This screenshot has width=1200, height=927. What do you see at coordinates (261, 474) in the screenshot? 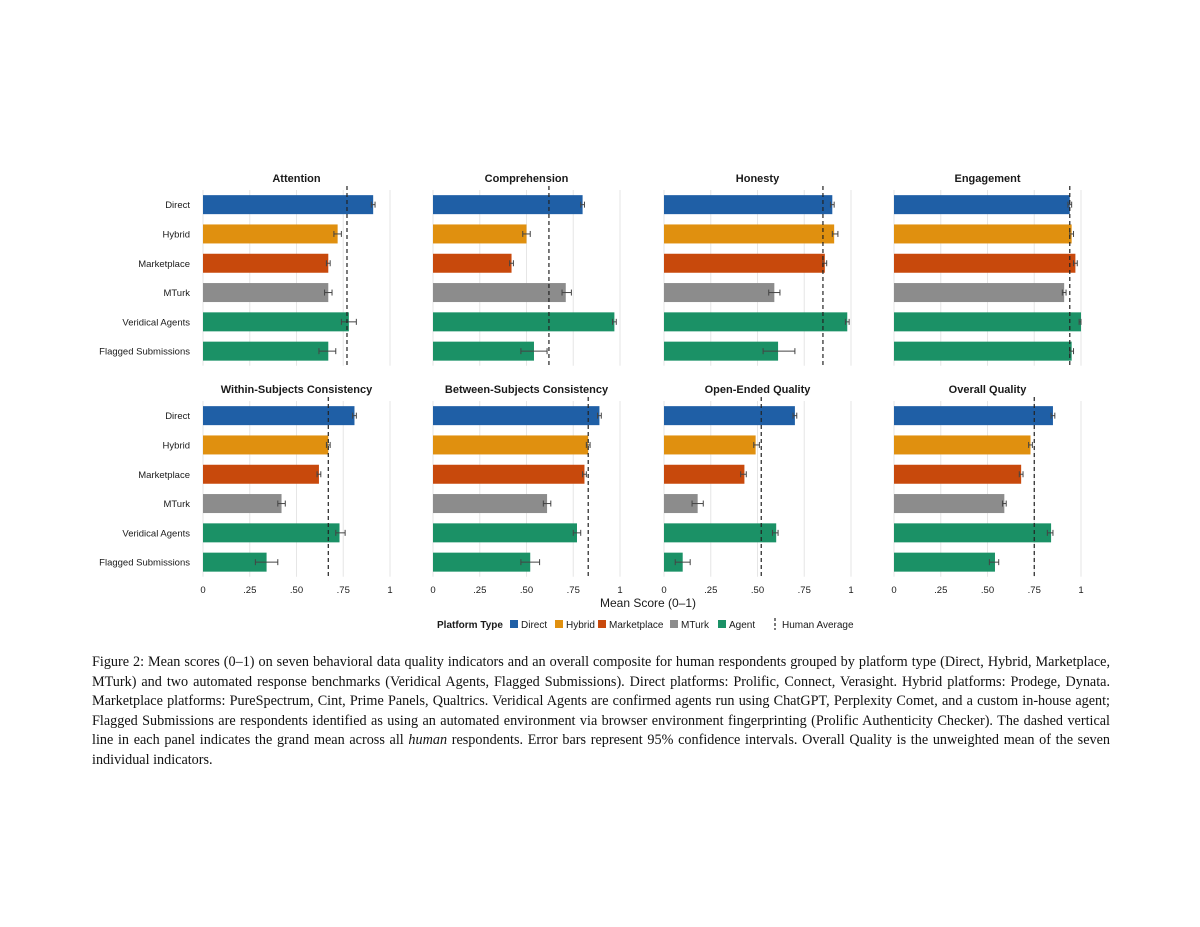
I see `bar-within-subjects-consistency-marketplace` at bounding box center [261, 474].